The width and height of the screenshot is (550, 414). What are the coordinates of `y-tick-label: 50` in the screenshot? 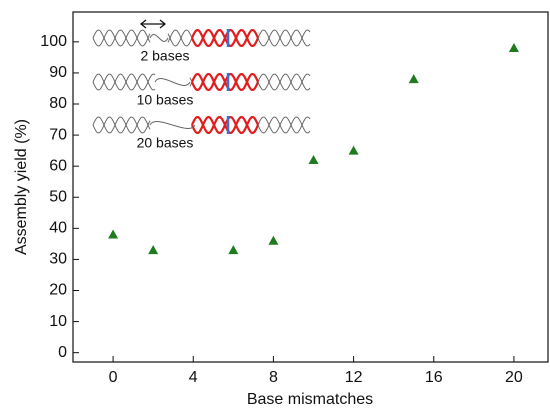 It's located at (58, 196).